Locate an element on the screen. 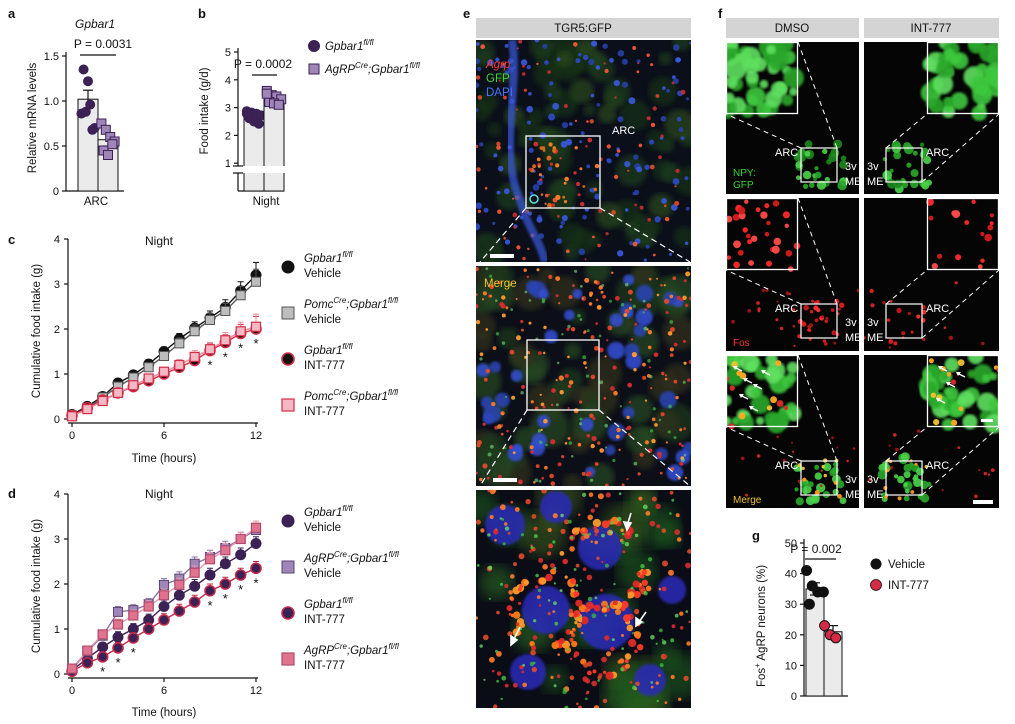  panel-c-xlabel: Time (hours) is located at coordinates (164, 459).